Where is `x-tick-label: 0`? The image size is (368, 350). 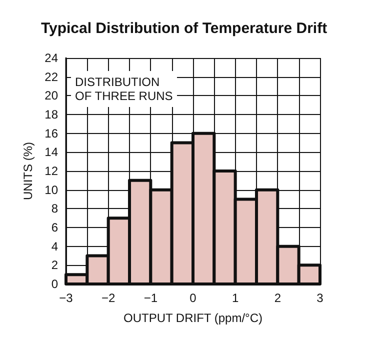
x-tick-label: 0 is located at coordinates (193, 298).